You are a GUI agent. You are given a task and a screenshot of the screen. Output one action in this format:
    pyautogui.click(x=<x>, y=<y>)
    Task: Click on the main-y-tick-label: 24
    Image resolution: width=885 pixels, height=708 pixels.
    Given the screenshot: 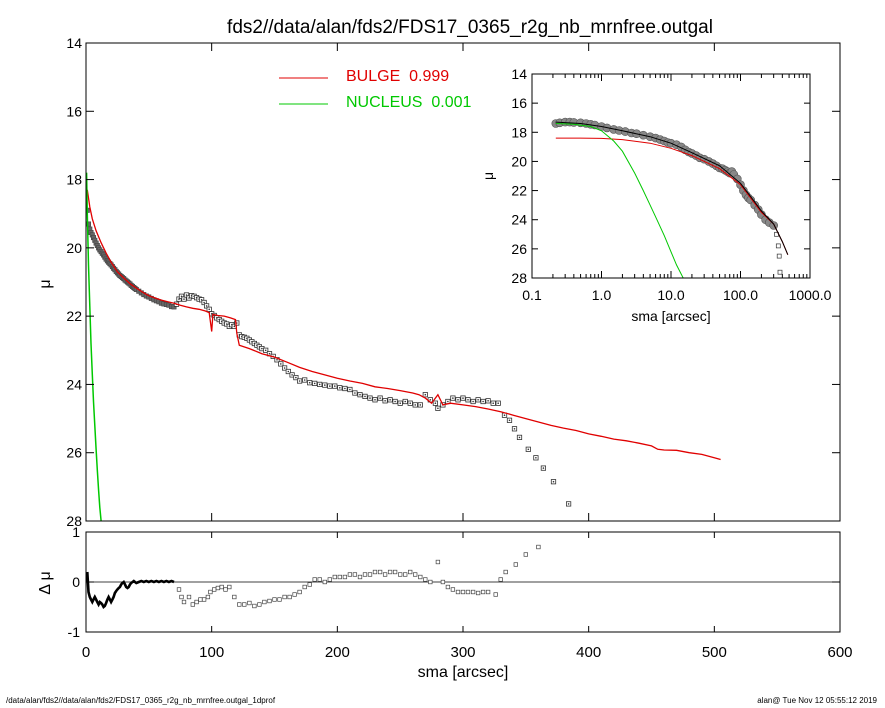 What is the action you would take?
    pyautogui.click(x=74, y=384)
    